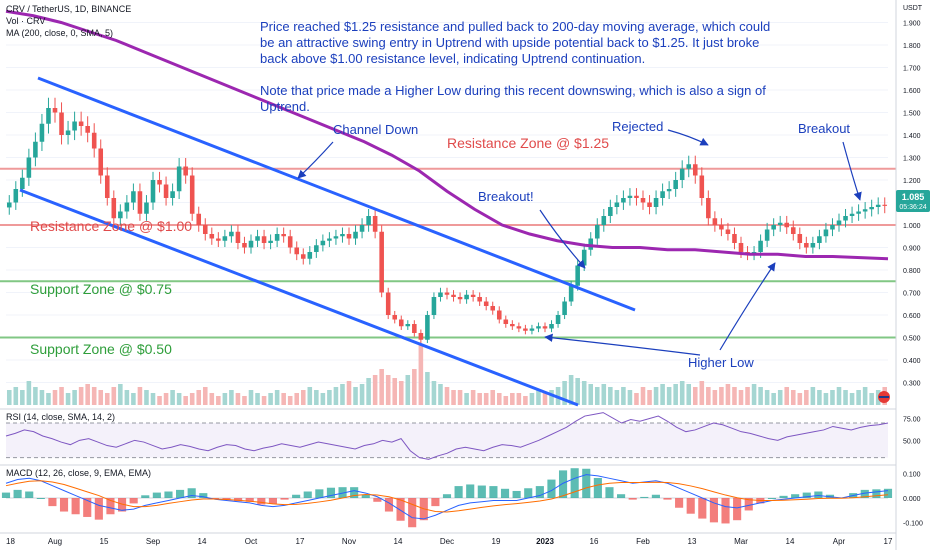  I want to click on macd-legend: MACD (12, 26, close, 9, EMA, EMA), so click(79, 473).